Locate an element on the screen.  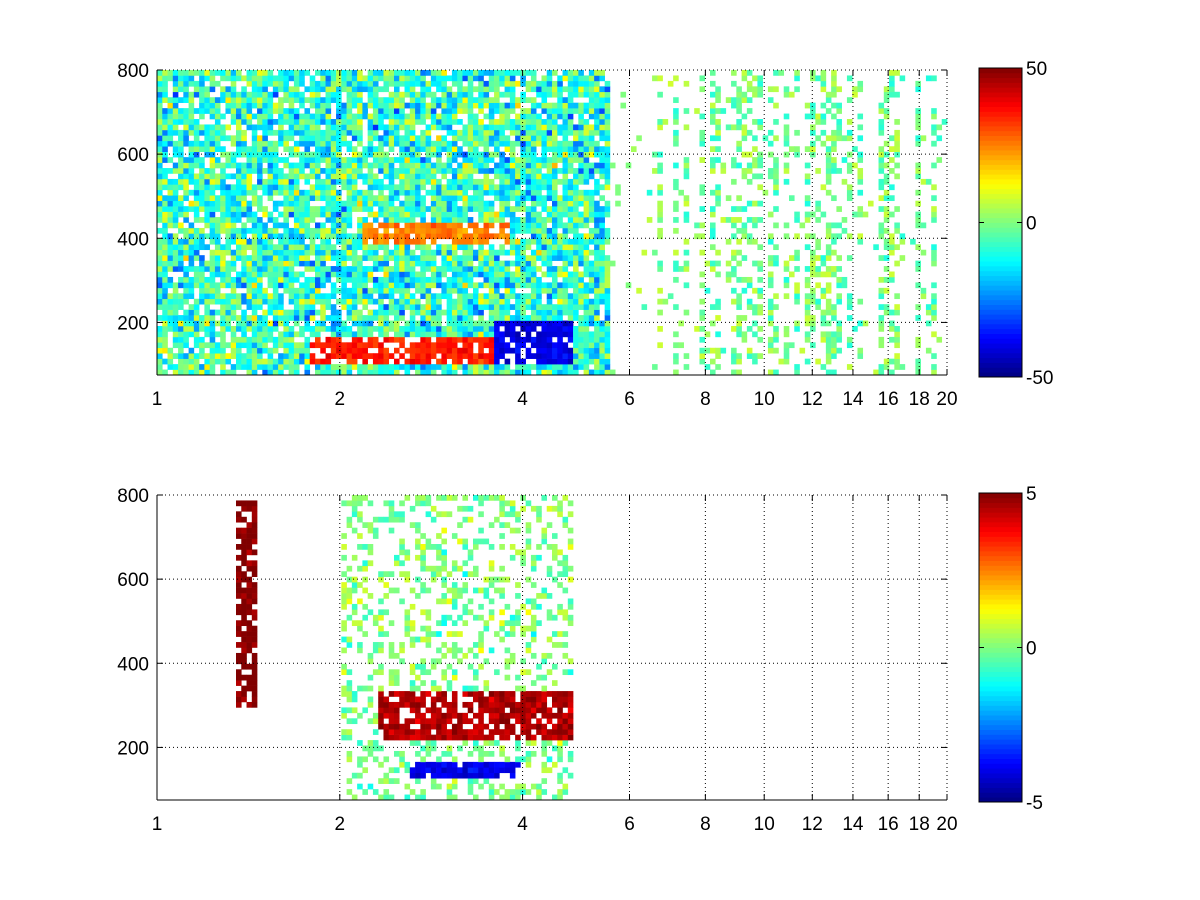
x-tick-label: 14 is located at coordinates (853, 399).